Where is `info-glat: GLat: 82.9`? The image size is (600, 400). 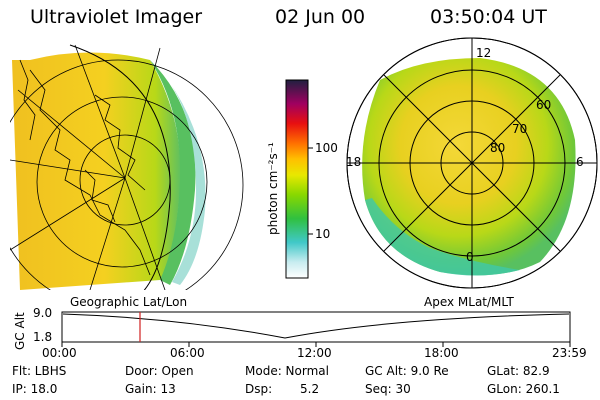
info-glat: GLat: 82.9 is located at coordinates (518, 371).